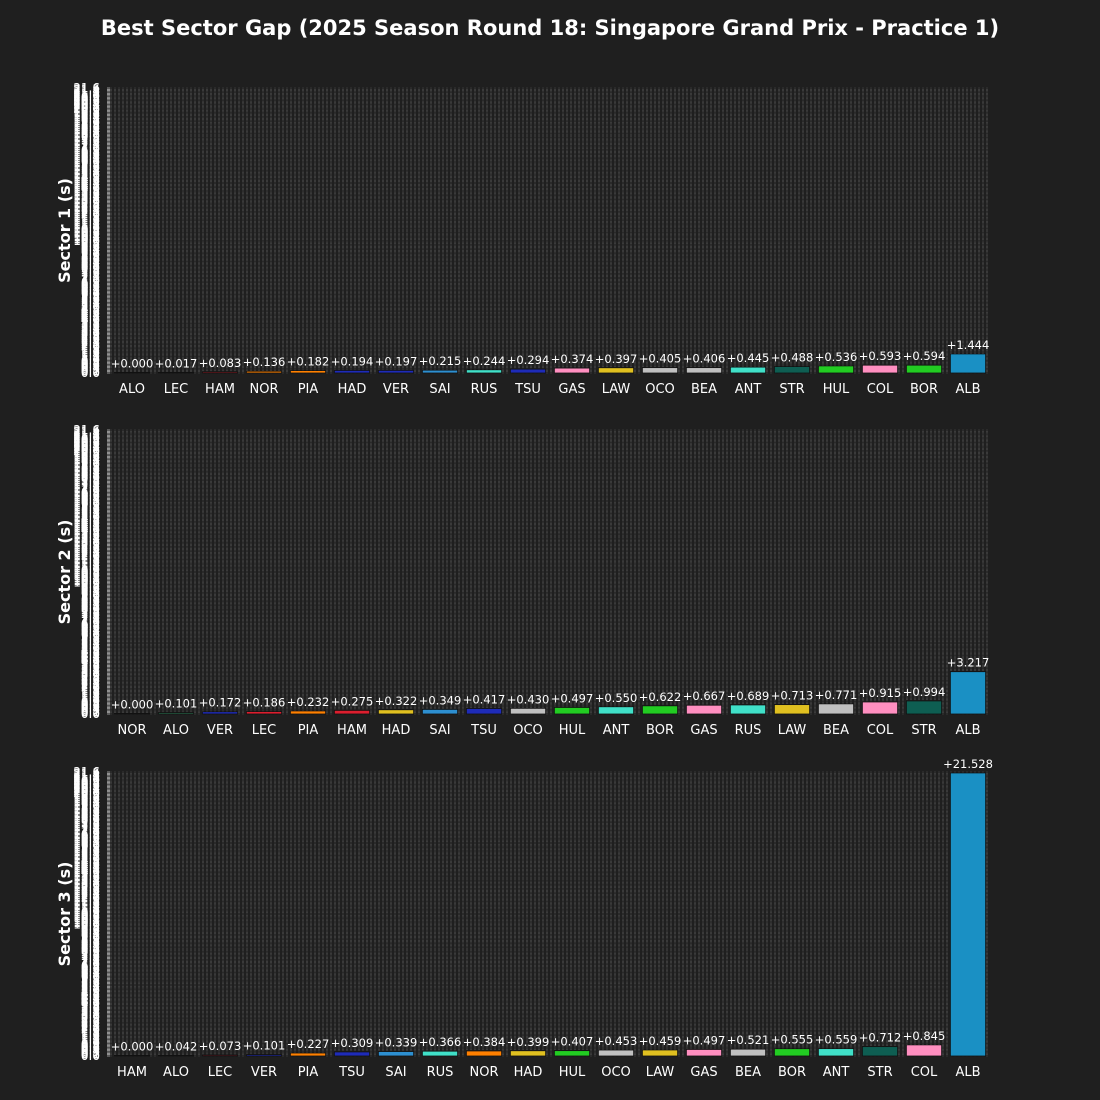  I want to click on y-tick-label: 8.5, so click(90, 944).